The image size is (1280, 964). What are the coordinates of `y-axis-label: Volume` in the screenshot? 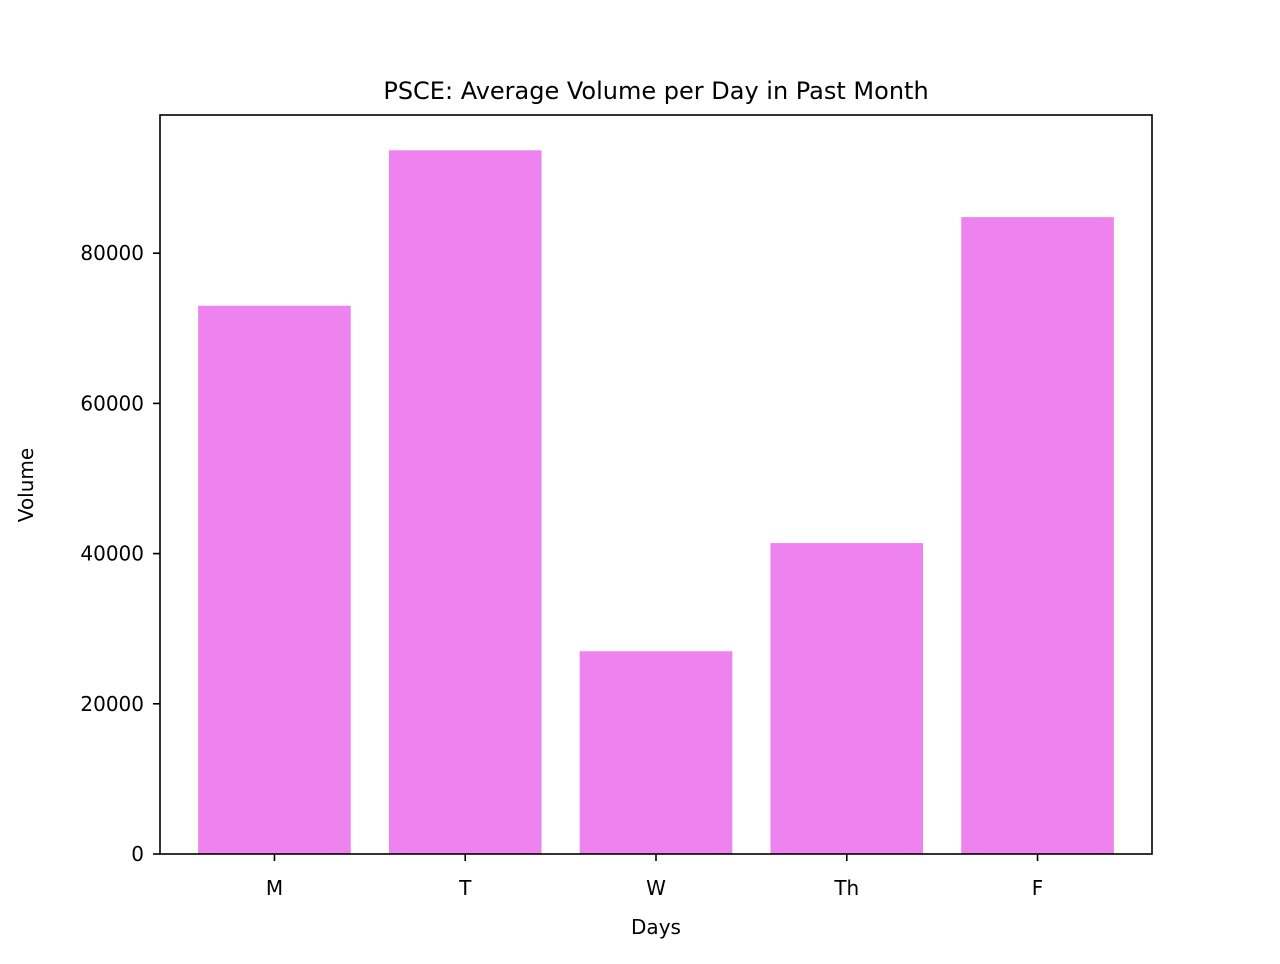 It's located at (26, 485).